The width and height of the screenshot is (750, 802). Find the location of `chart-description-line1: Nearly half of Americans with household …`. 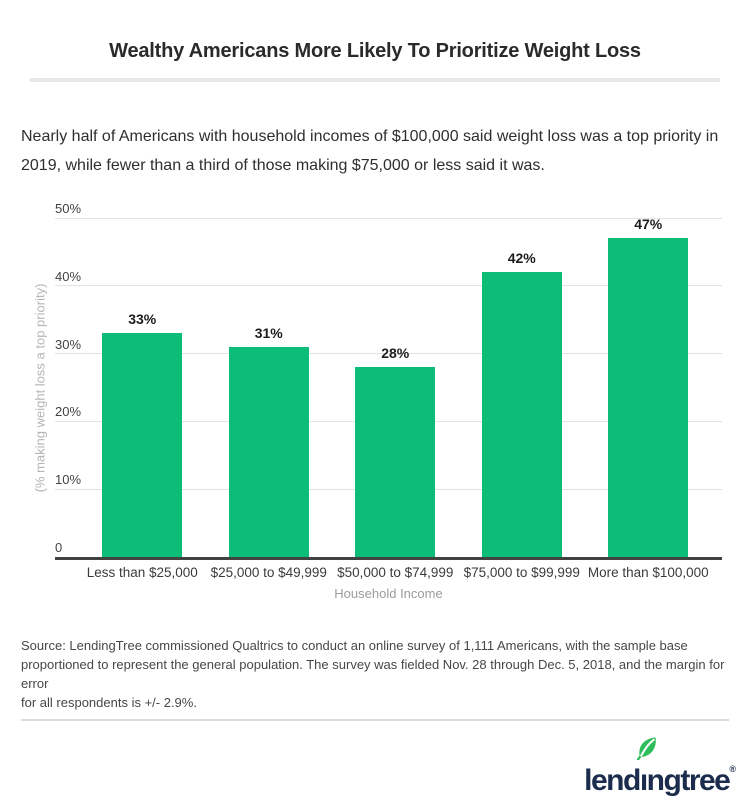

chart-description-line1: Nearly half of Americans with household … is located at coordinates (370, 136).